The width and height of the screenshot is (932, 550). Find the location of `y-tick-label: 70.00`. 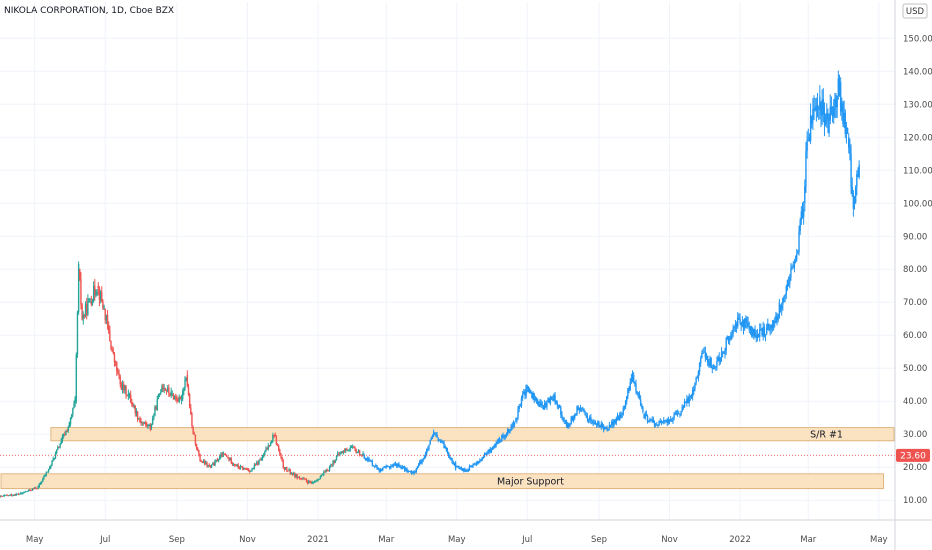

y-tick-label: 70.00 is located at coordinates (915, 303).